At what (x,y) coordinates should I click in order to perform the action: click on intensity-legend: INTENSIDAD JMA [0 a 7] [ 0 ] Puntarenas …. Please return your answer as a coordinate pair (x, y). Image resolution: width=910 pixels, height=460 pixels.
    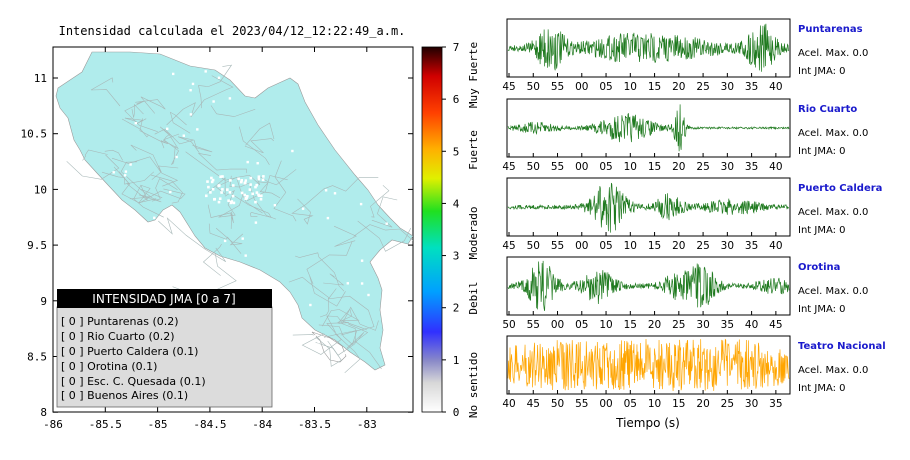
    Looking at the image, I should click on (164, 348).